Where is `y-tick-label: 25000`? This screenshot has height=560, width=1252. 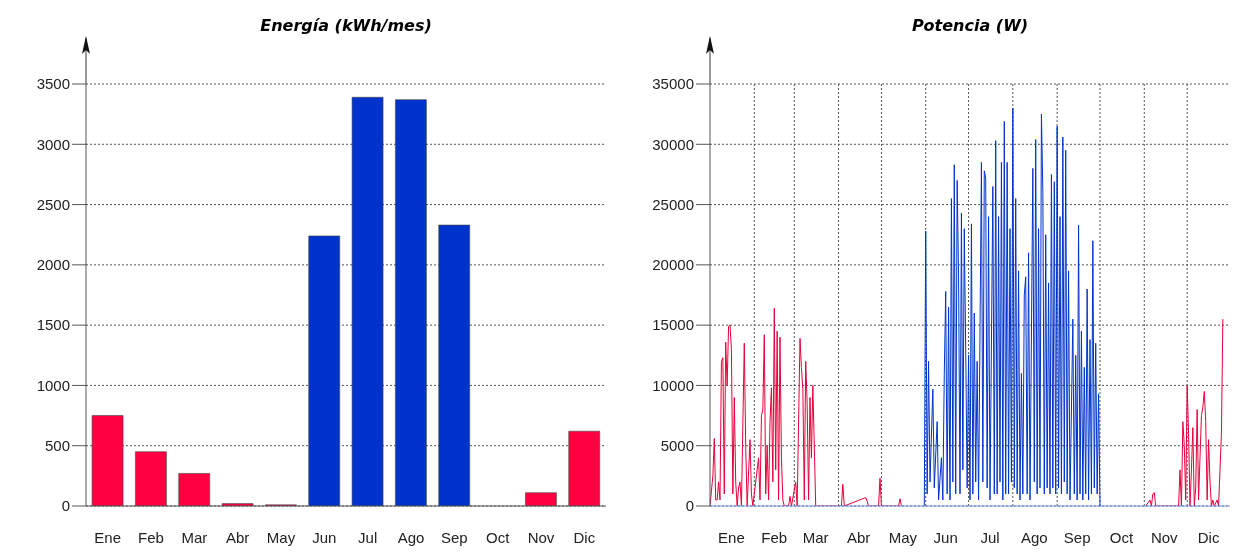
y-tick-label: 25000 is located at coordinates (673, 204).